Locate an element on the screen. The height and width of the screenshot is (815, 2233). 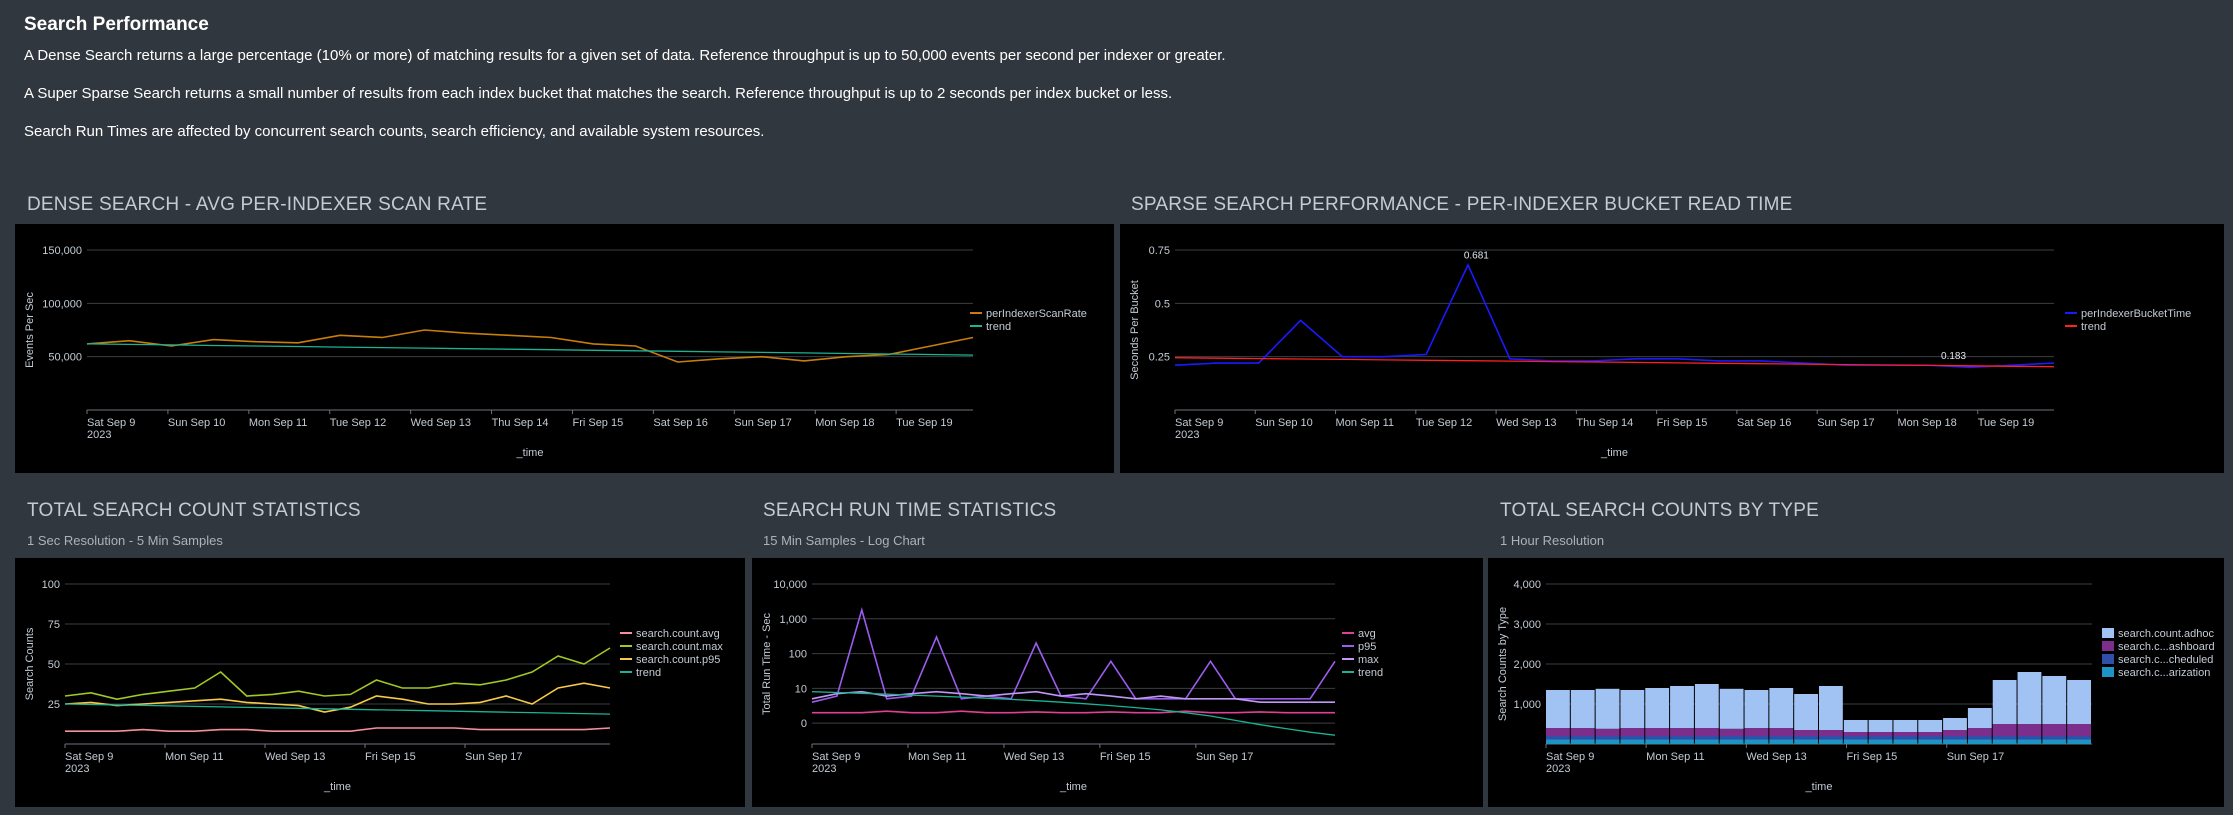
y-tick-label-0-5: 0.5 is located at coordinates (1162, 304).